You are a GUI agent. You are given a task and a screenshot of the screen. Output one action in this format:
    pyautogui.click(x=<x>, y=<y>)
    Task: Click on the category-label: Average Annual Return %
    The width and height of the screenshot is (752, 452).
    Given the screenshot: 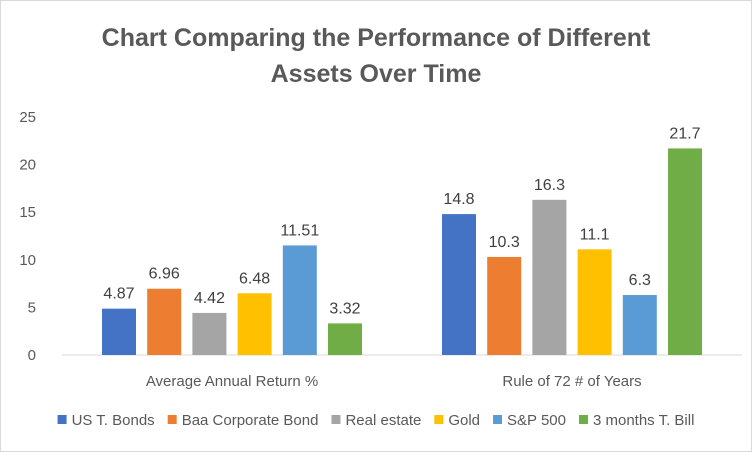 What is the action you would take?
    pyautogui.click(x=232, y=381)
    